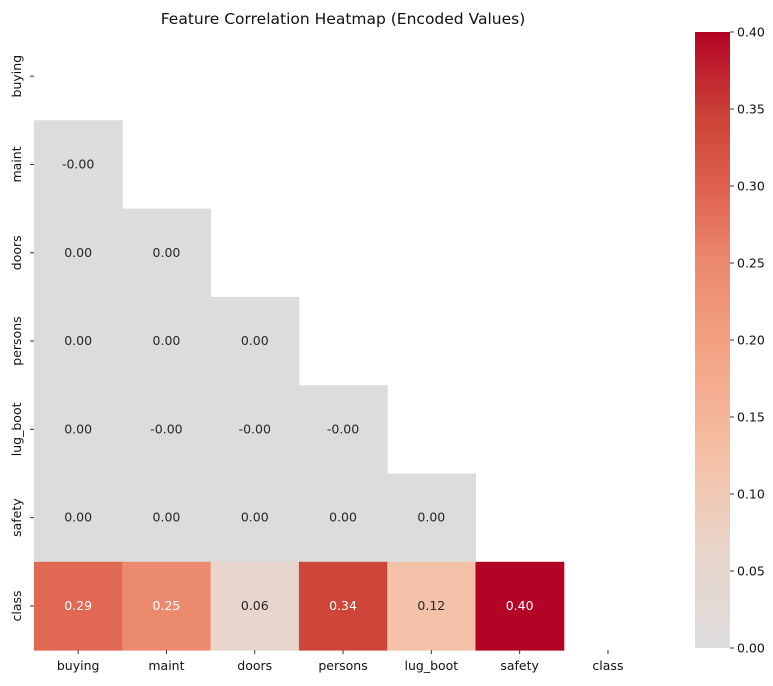  I want to click on x-tick-label: safety, so click(519, 665).